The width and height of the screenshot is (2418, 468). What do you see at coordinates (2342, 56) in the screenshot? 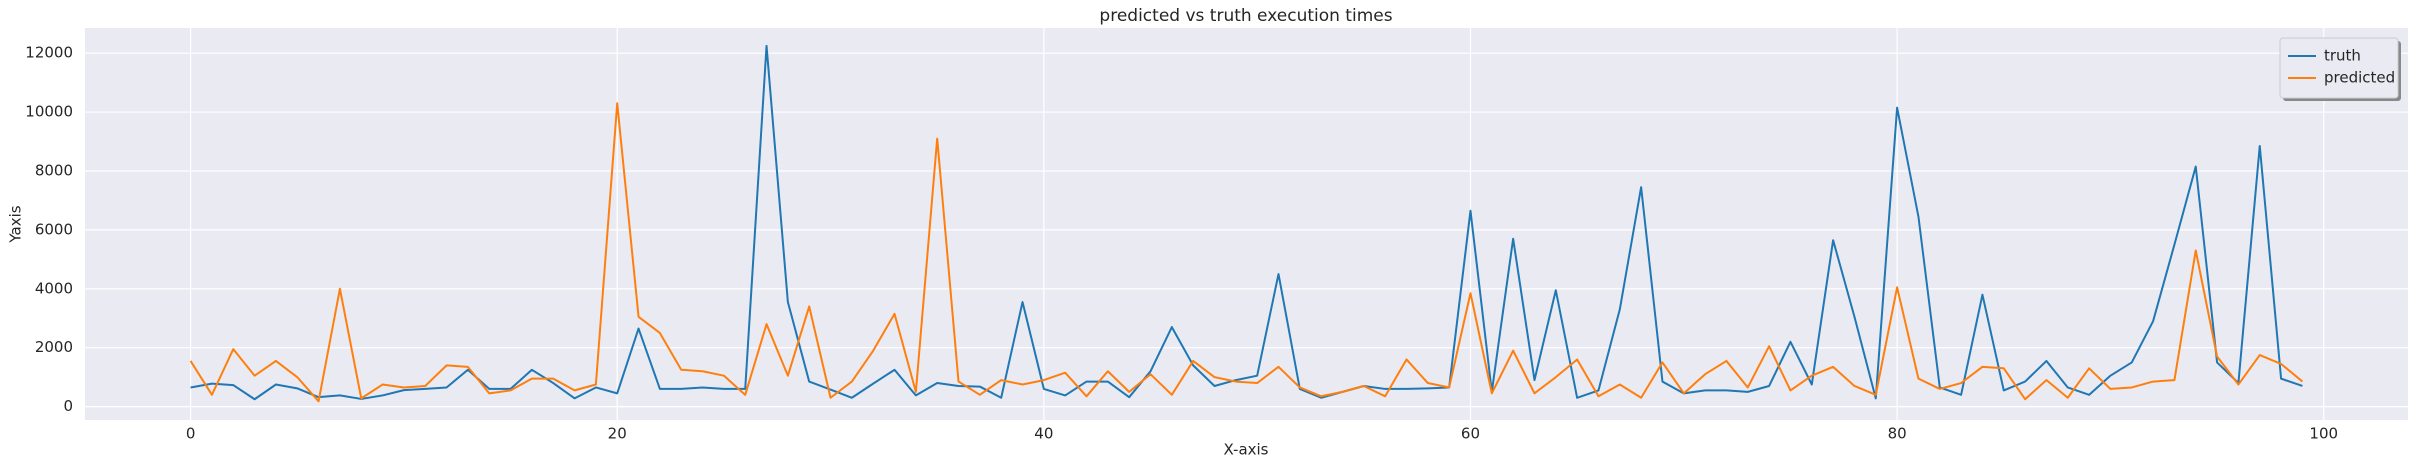
I see `legend-label: truth` at bounding box center [2342, 56].